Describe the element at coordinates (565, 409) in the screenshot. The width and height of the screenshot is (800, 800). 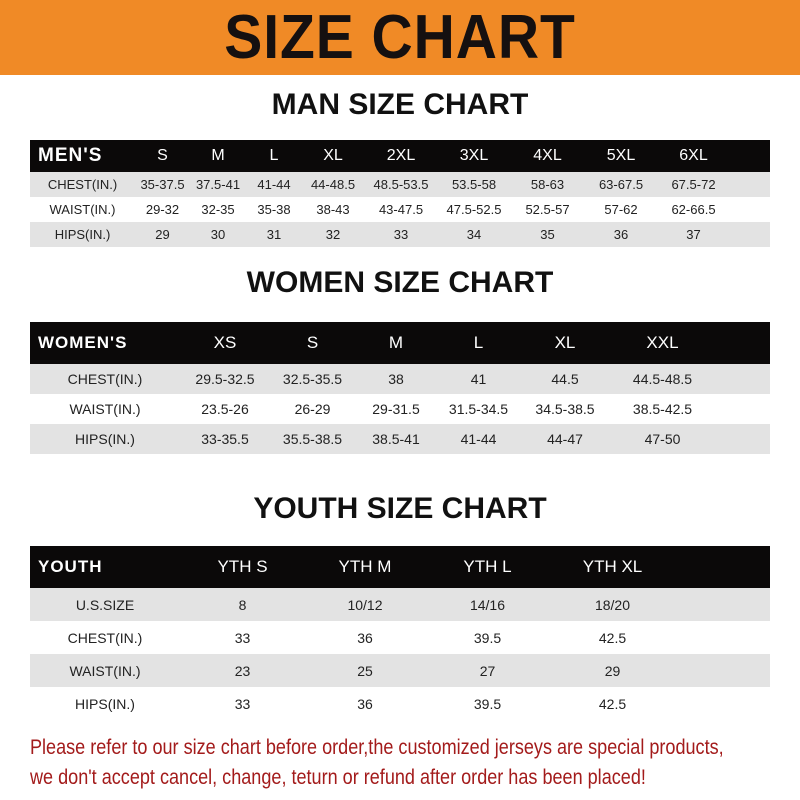
I see `measurement-cell: 34.5-38.5` at that location.